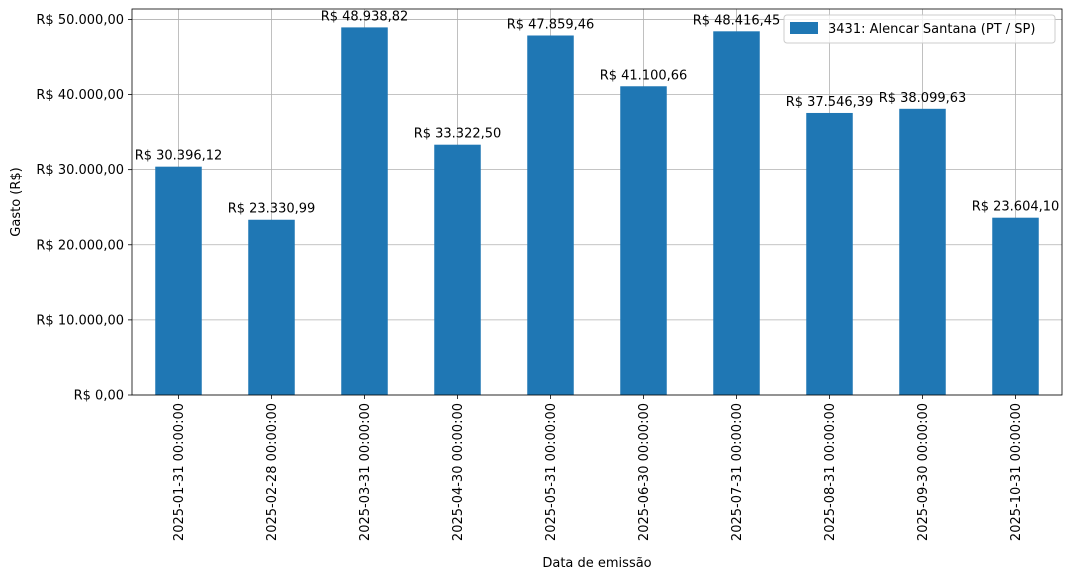 This screenshot has width=1072, height=580. What do you see at coordinates (365, 16) in the screenshot?
I see `bar-value-label: R$ 48.938,82` at bounding box center [365, 16].